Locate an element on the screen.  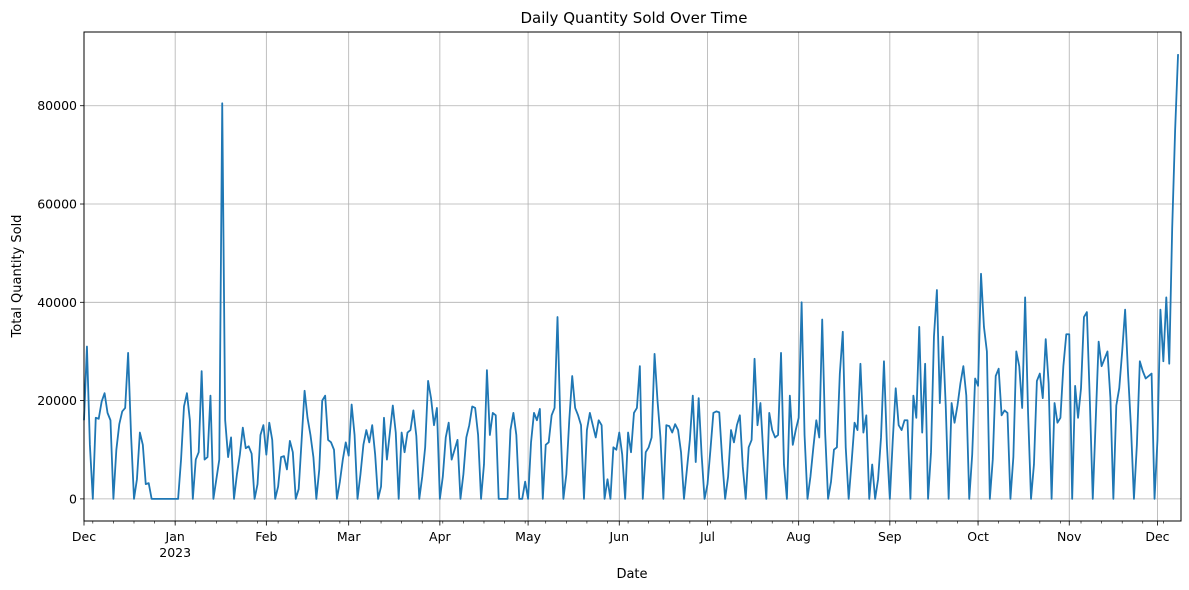
y-axis-label: Total Quantity Sold is located at coordinates (17, 277).